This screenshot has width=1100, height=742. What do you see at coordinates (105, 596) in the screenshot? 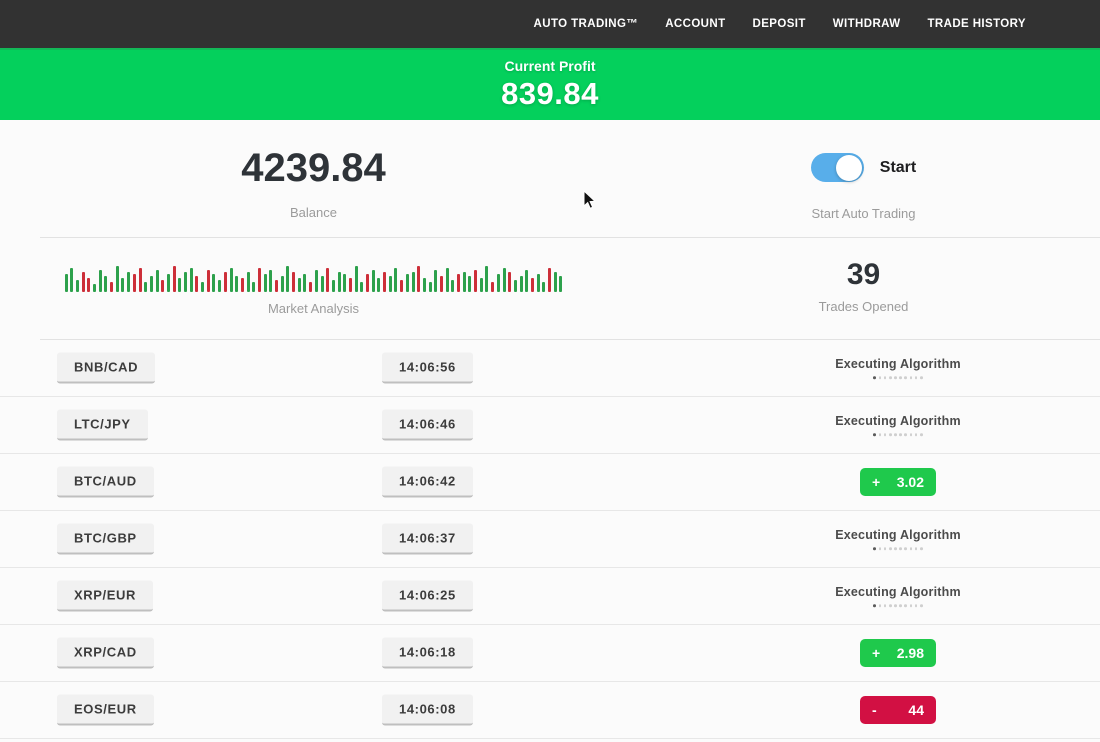
I see `pair-badge: XRP/EUR` at bounding box center [105, 596].